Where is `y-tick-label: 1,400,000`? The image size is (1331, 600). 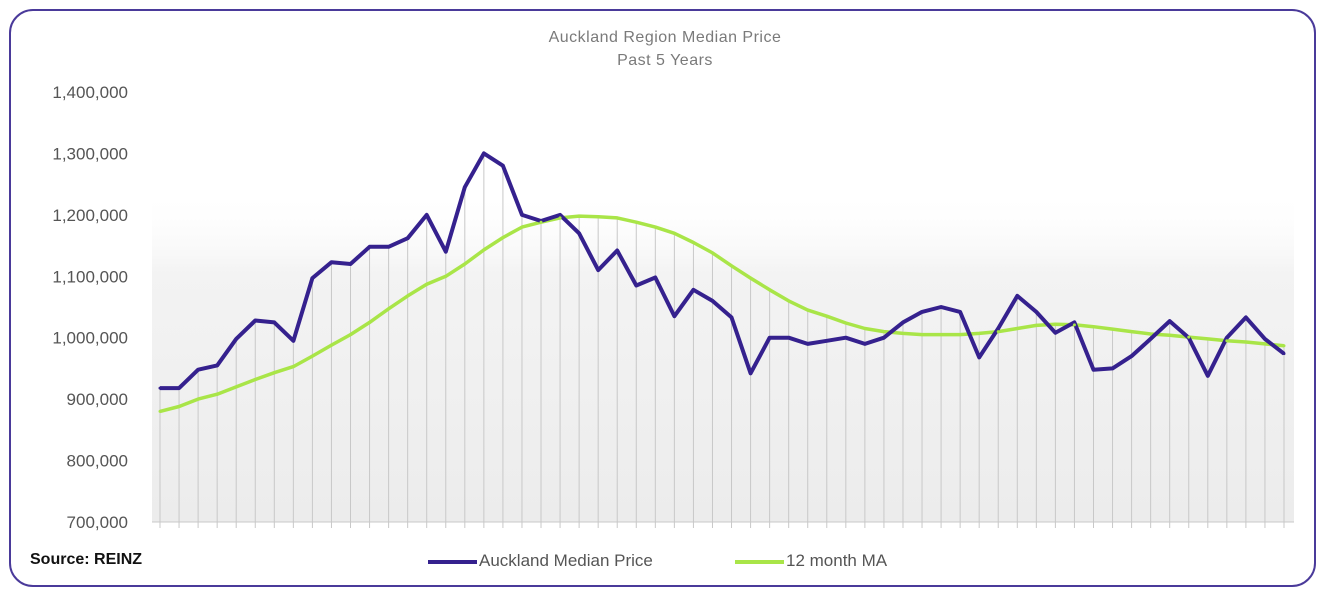
y-tick-label: 1,400,000 is located at coordinates (90, 92).